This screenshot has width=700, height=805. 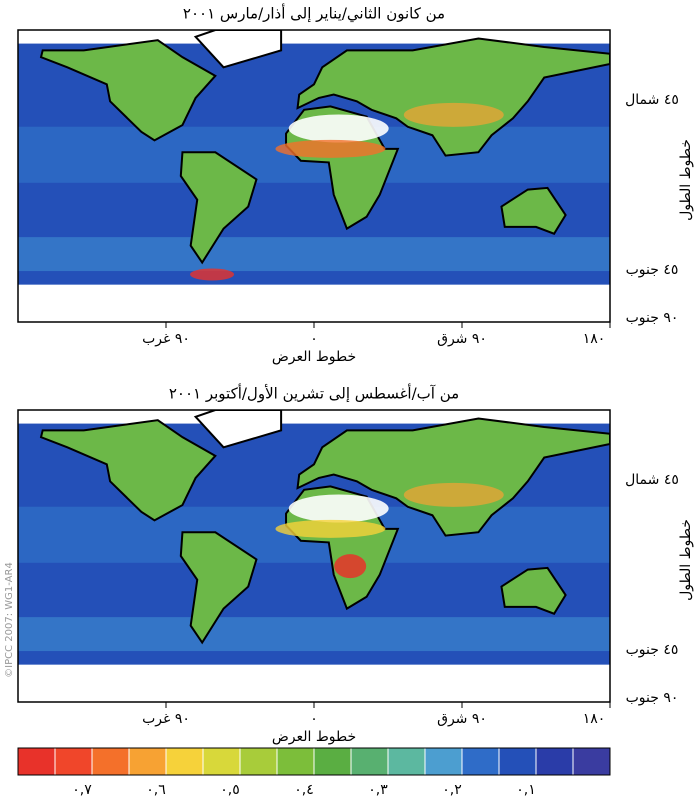 I want to click on colorbar-label: ٠,١, so click(x=526, y=790).